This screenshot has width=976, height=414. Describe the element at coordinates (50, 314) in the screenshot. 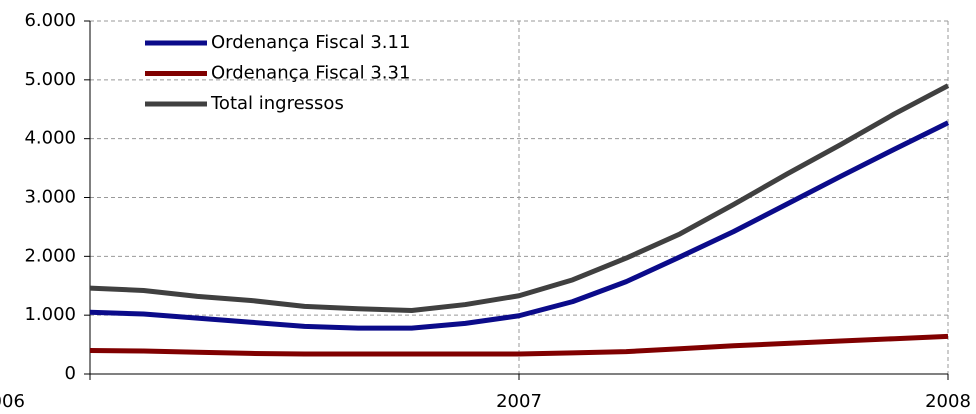

I see `y-tick-label: 1.000` at that location.